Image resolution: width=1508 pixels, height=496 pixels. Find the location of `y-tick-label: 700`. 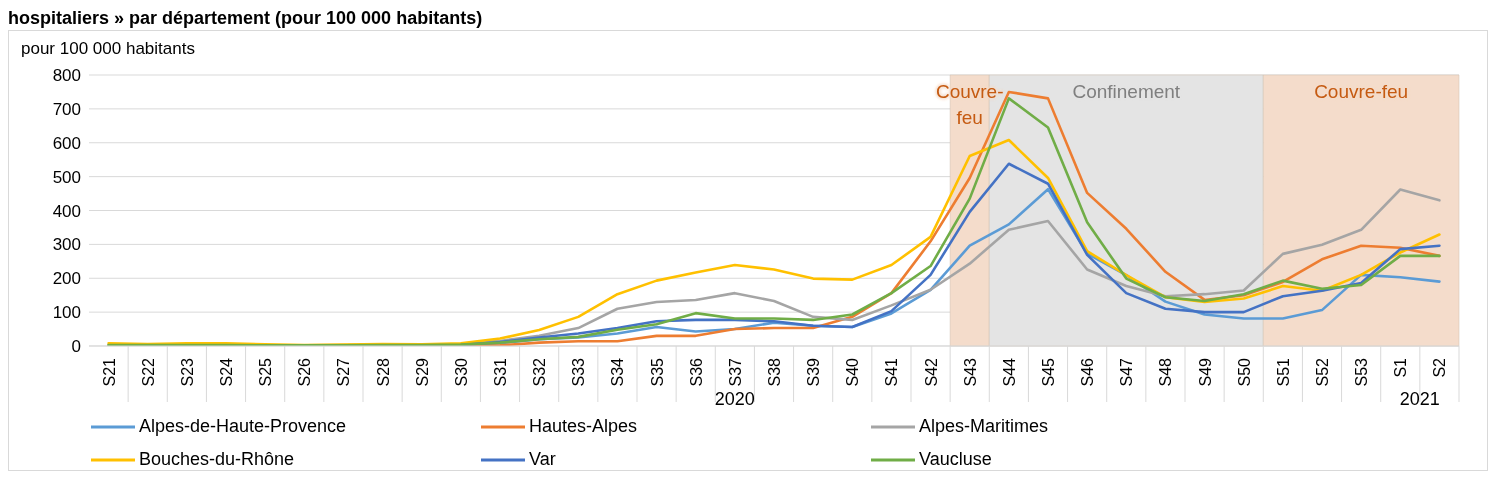

y-tick-label: 700 is located at coordinates (66, 109).